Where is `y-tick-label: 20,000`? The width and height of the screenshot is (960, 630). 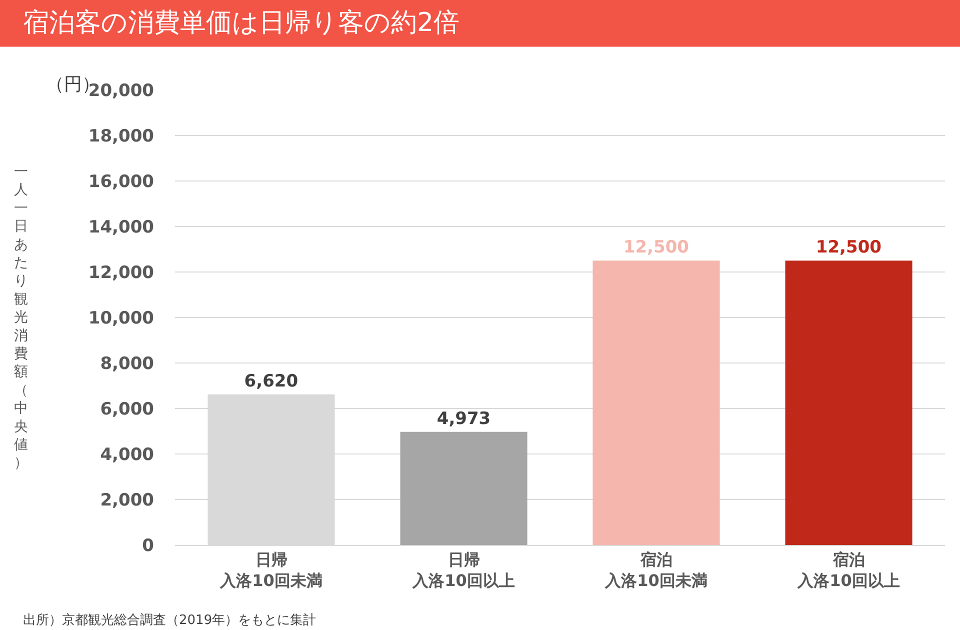
y-tick-label: 20,000 is located at coordinates (121, 90).